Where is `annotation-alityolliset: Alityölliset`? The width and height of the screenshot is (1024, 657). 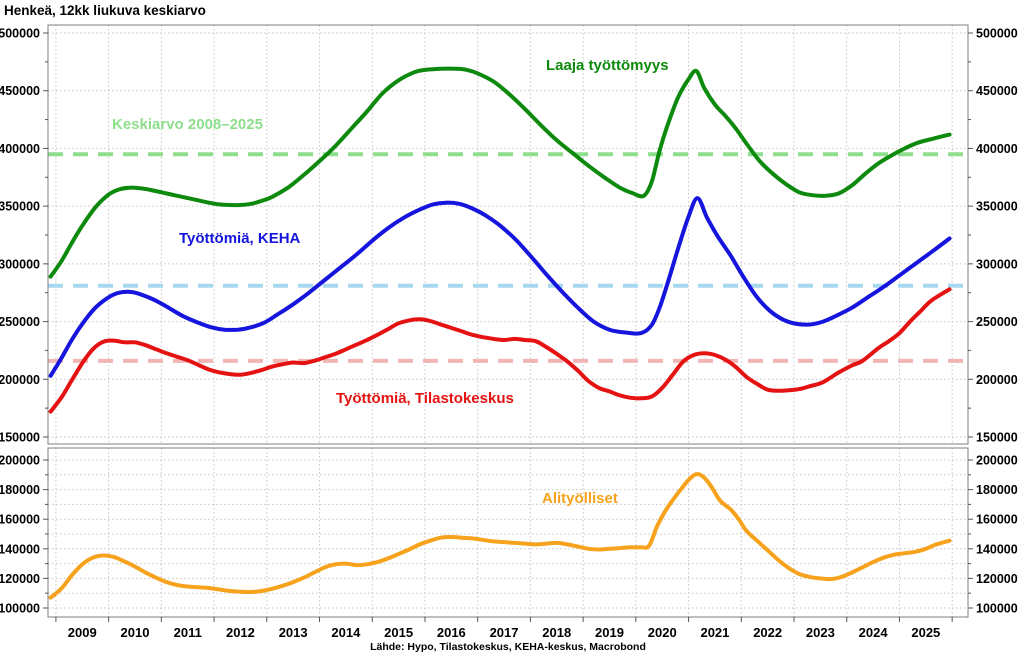
annotation-alityolliset: Alityölliset is located at coordinates (580, 498).